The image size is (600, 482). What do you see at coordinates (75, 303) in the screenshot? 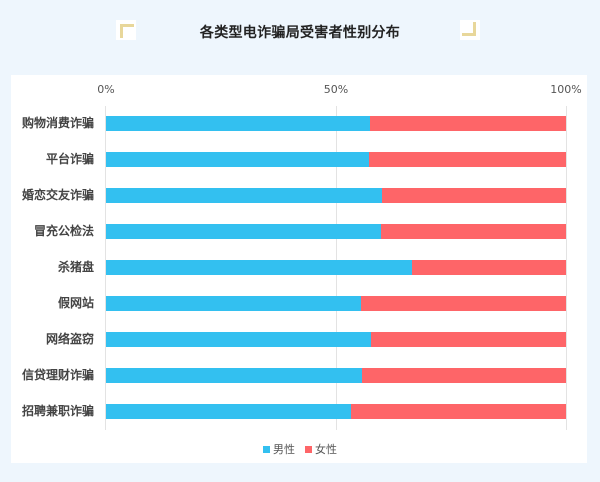
I see `category-label: 假网站` at bounding box center [75, 303].